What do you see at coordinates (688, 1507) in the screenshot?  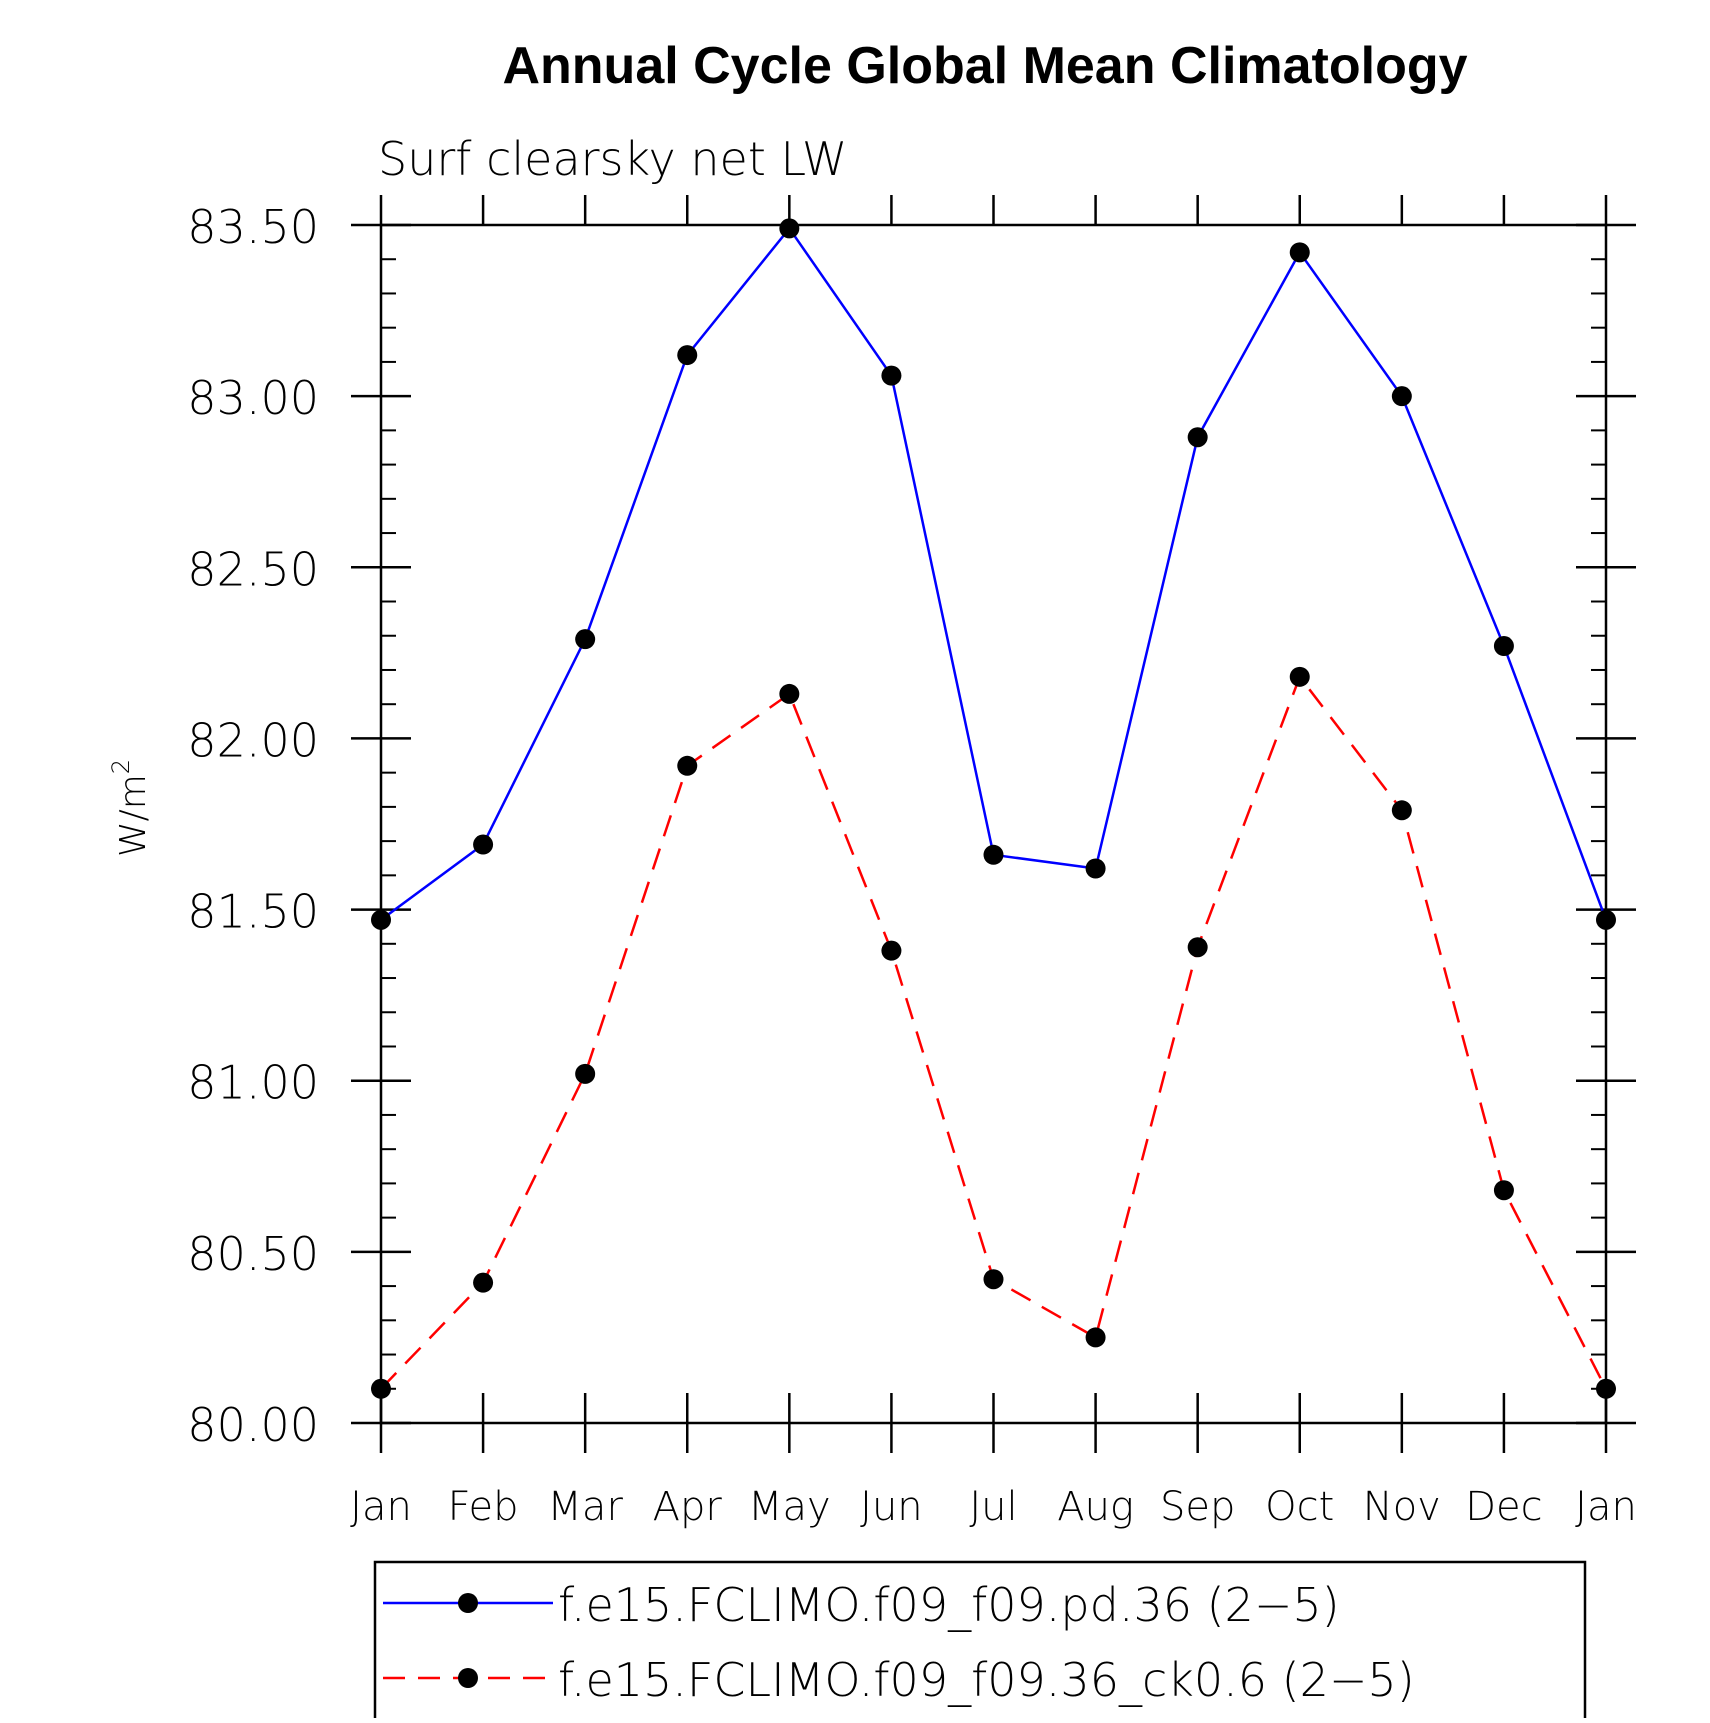 I see `x-tick-label: Apr` at bounding box center [688, 1507].